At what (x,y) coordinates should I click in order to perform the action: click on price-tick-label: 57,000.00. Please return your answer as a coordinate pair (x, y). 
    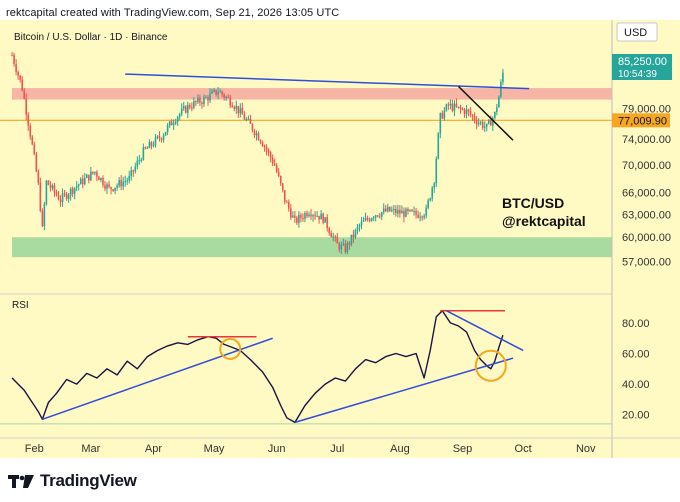
    Looking at the image, I should click on (646, 262).